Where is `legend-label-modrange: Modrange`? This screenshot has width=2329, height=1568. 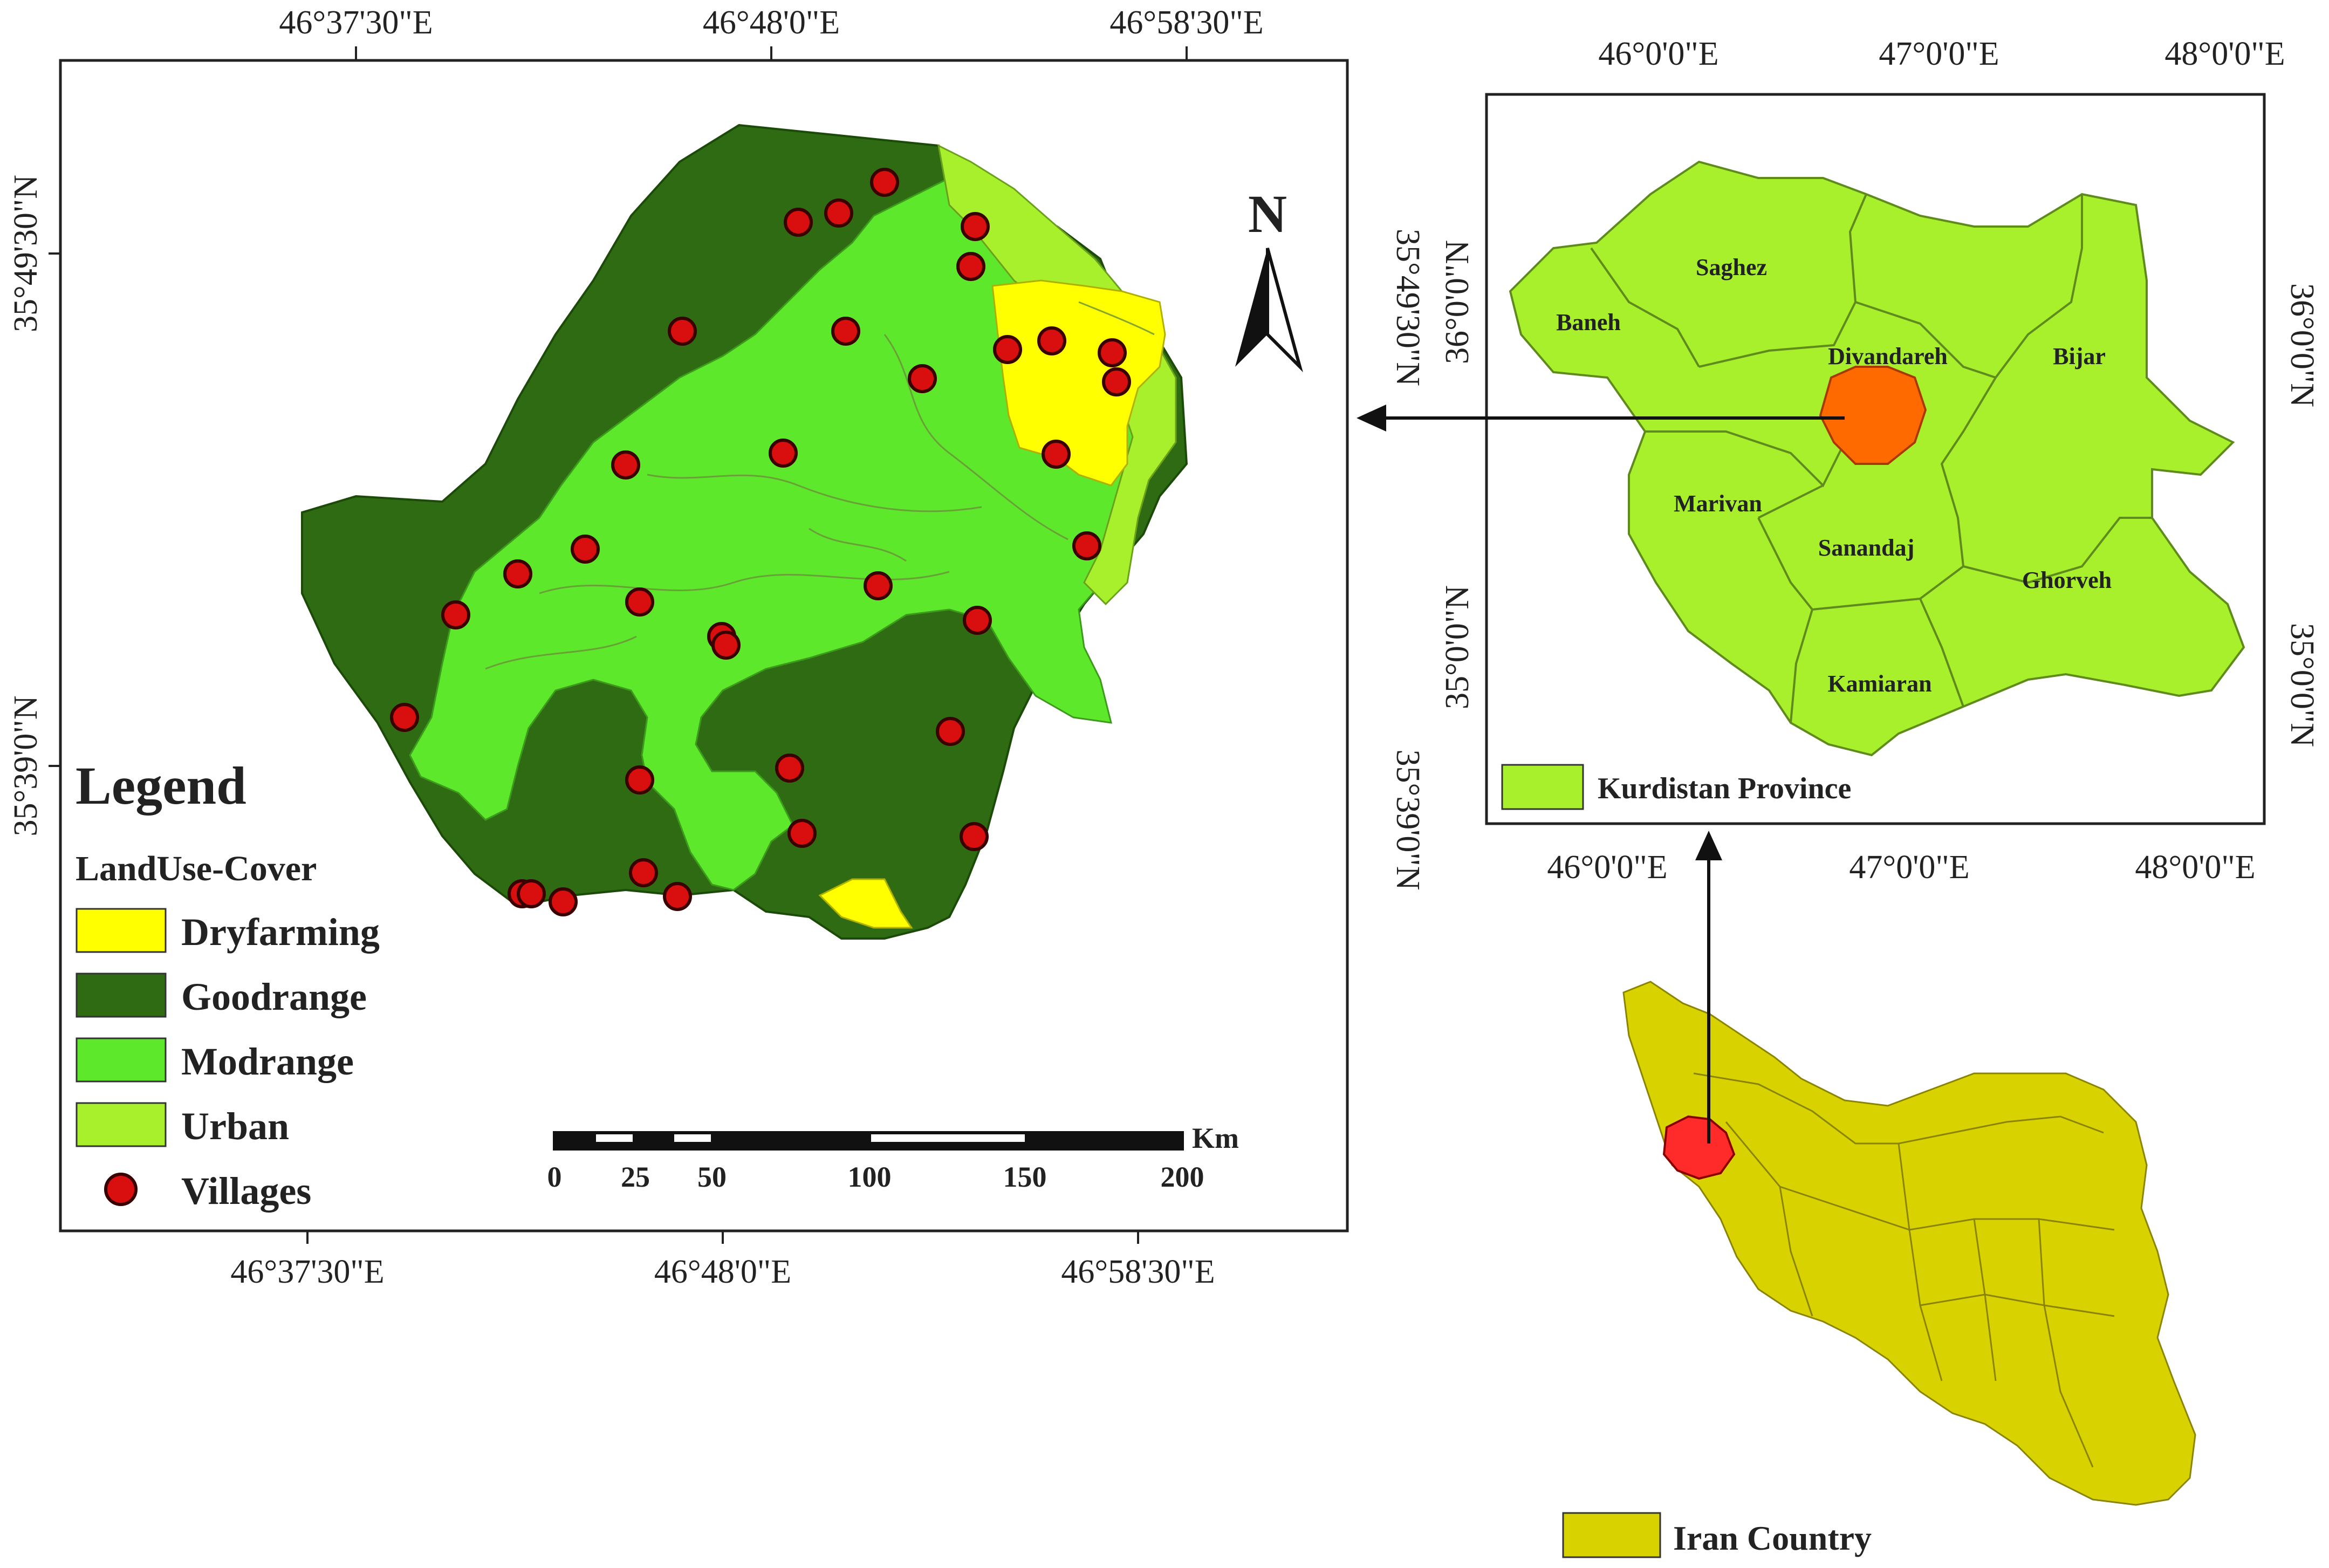
legend-label-modrange: Modrange is located at coordinates (267, 1061).